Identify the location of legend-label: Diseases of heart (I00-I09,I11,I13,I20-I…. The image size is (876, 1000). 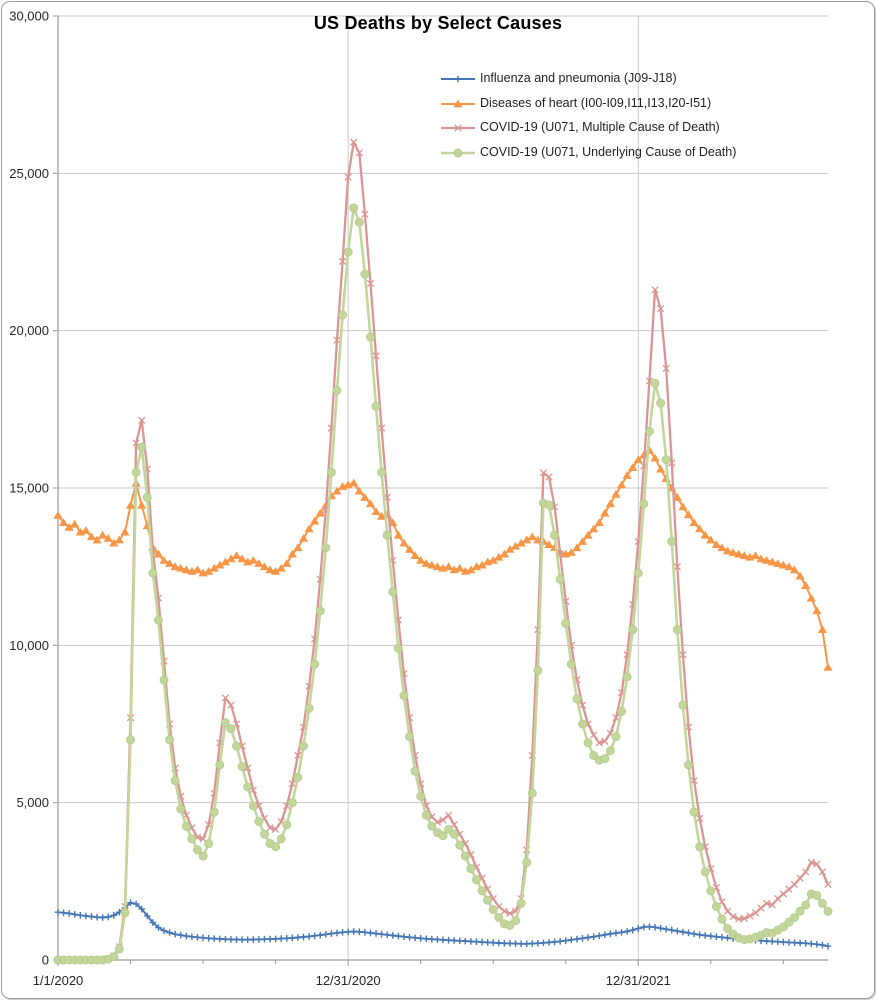
(596, 102).